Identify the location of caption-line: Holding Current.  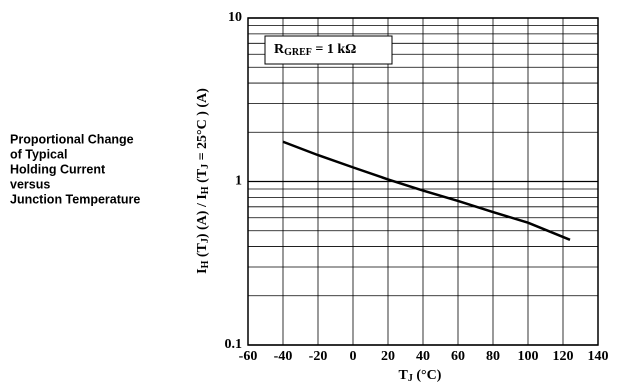
(58, 169).